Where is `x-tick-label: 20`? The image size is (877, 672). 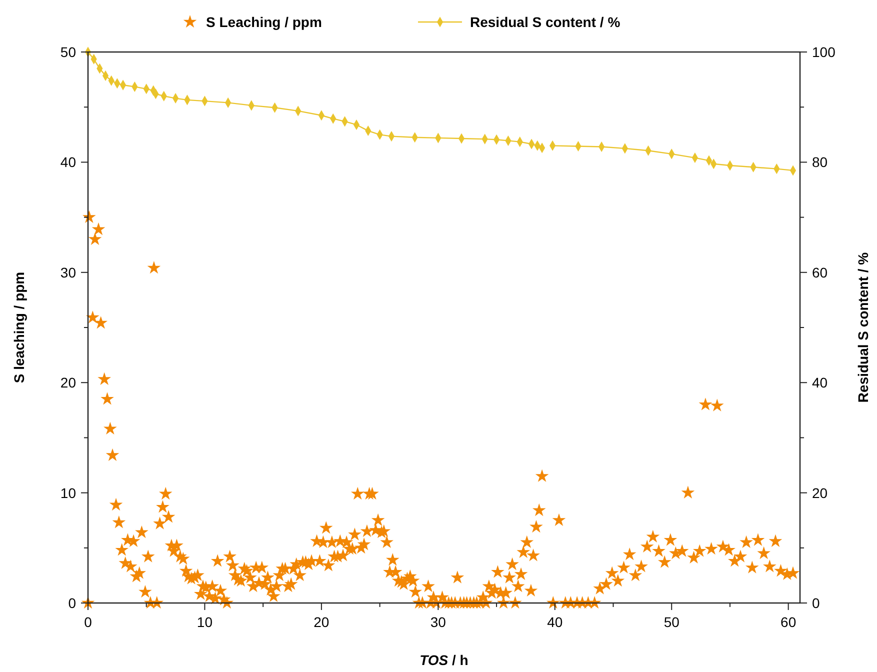
x-tick-label: 20 is located at coordinates (322, 622).